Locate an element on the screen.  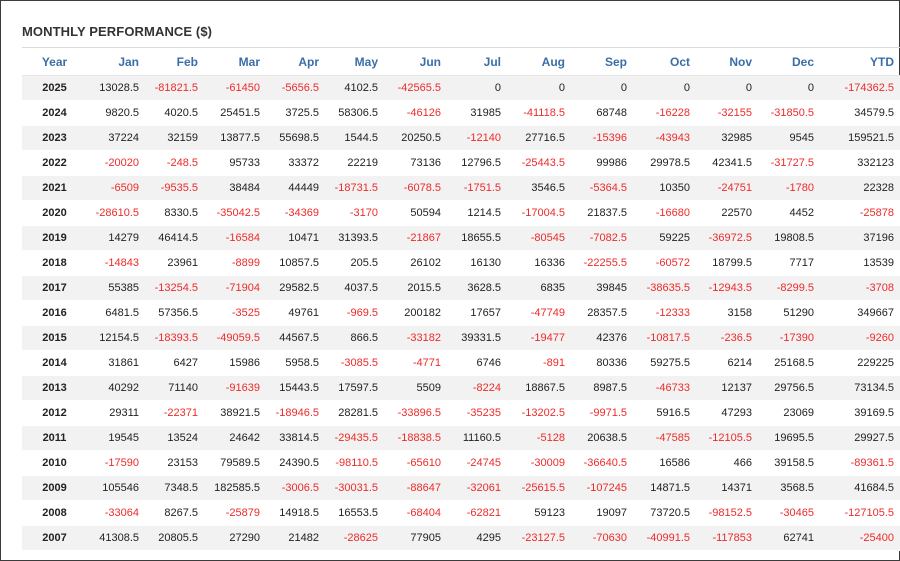
month-value-cell: 4452 is located at coordinates (790, 213).